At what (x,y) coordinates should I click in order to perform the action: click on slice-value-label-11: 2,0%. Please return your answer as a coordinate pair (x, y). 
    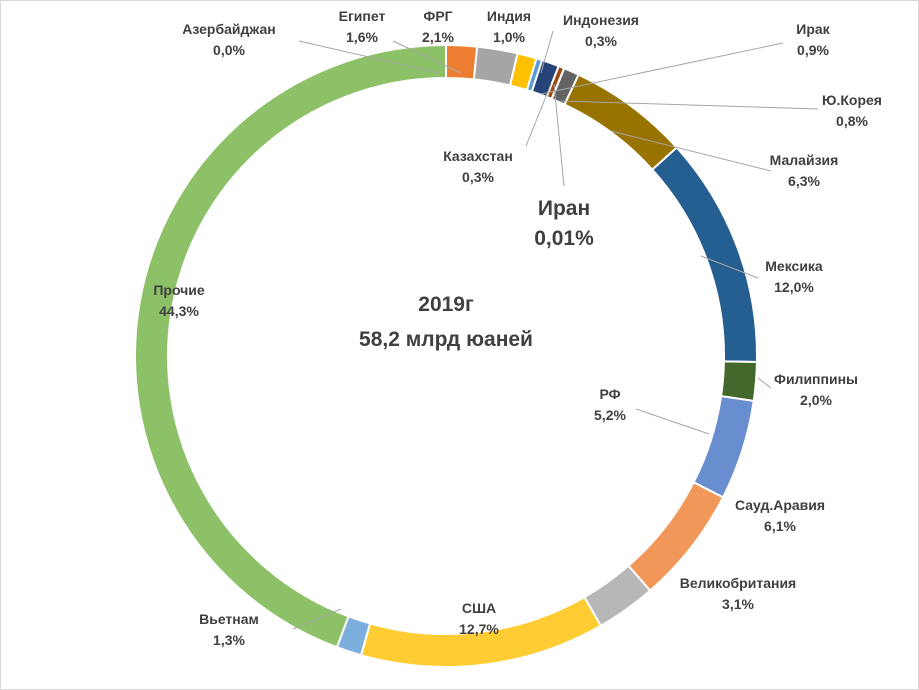
    Looking at the image, I should click on (816, 400).